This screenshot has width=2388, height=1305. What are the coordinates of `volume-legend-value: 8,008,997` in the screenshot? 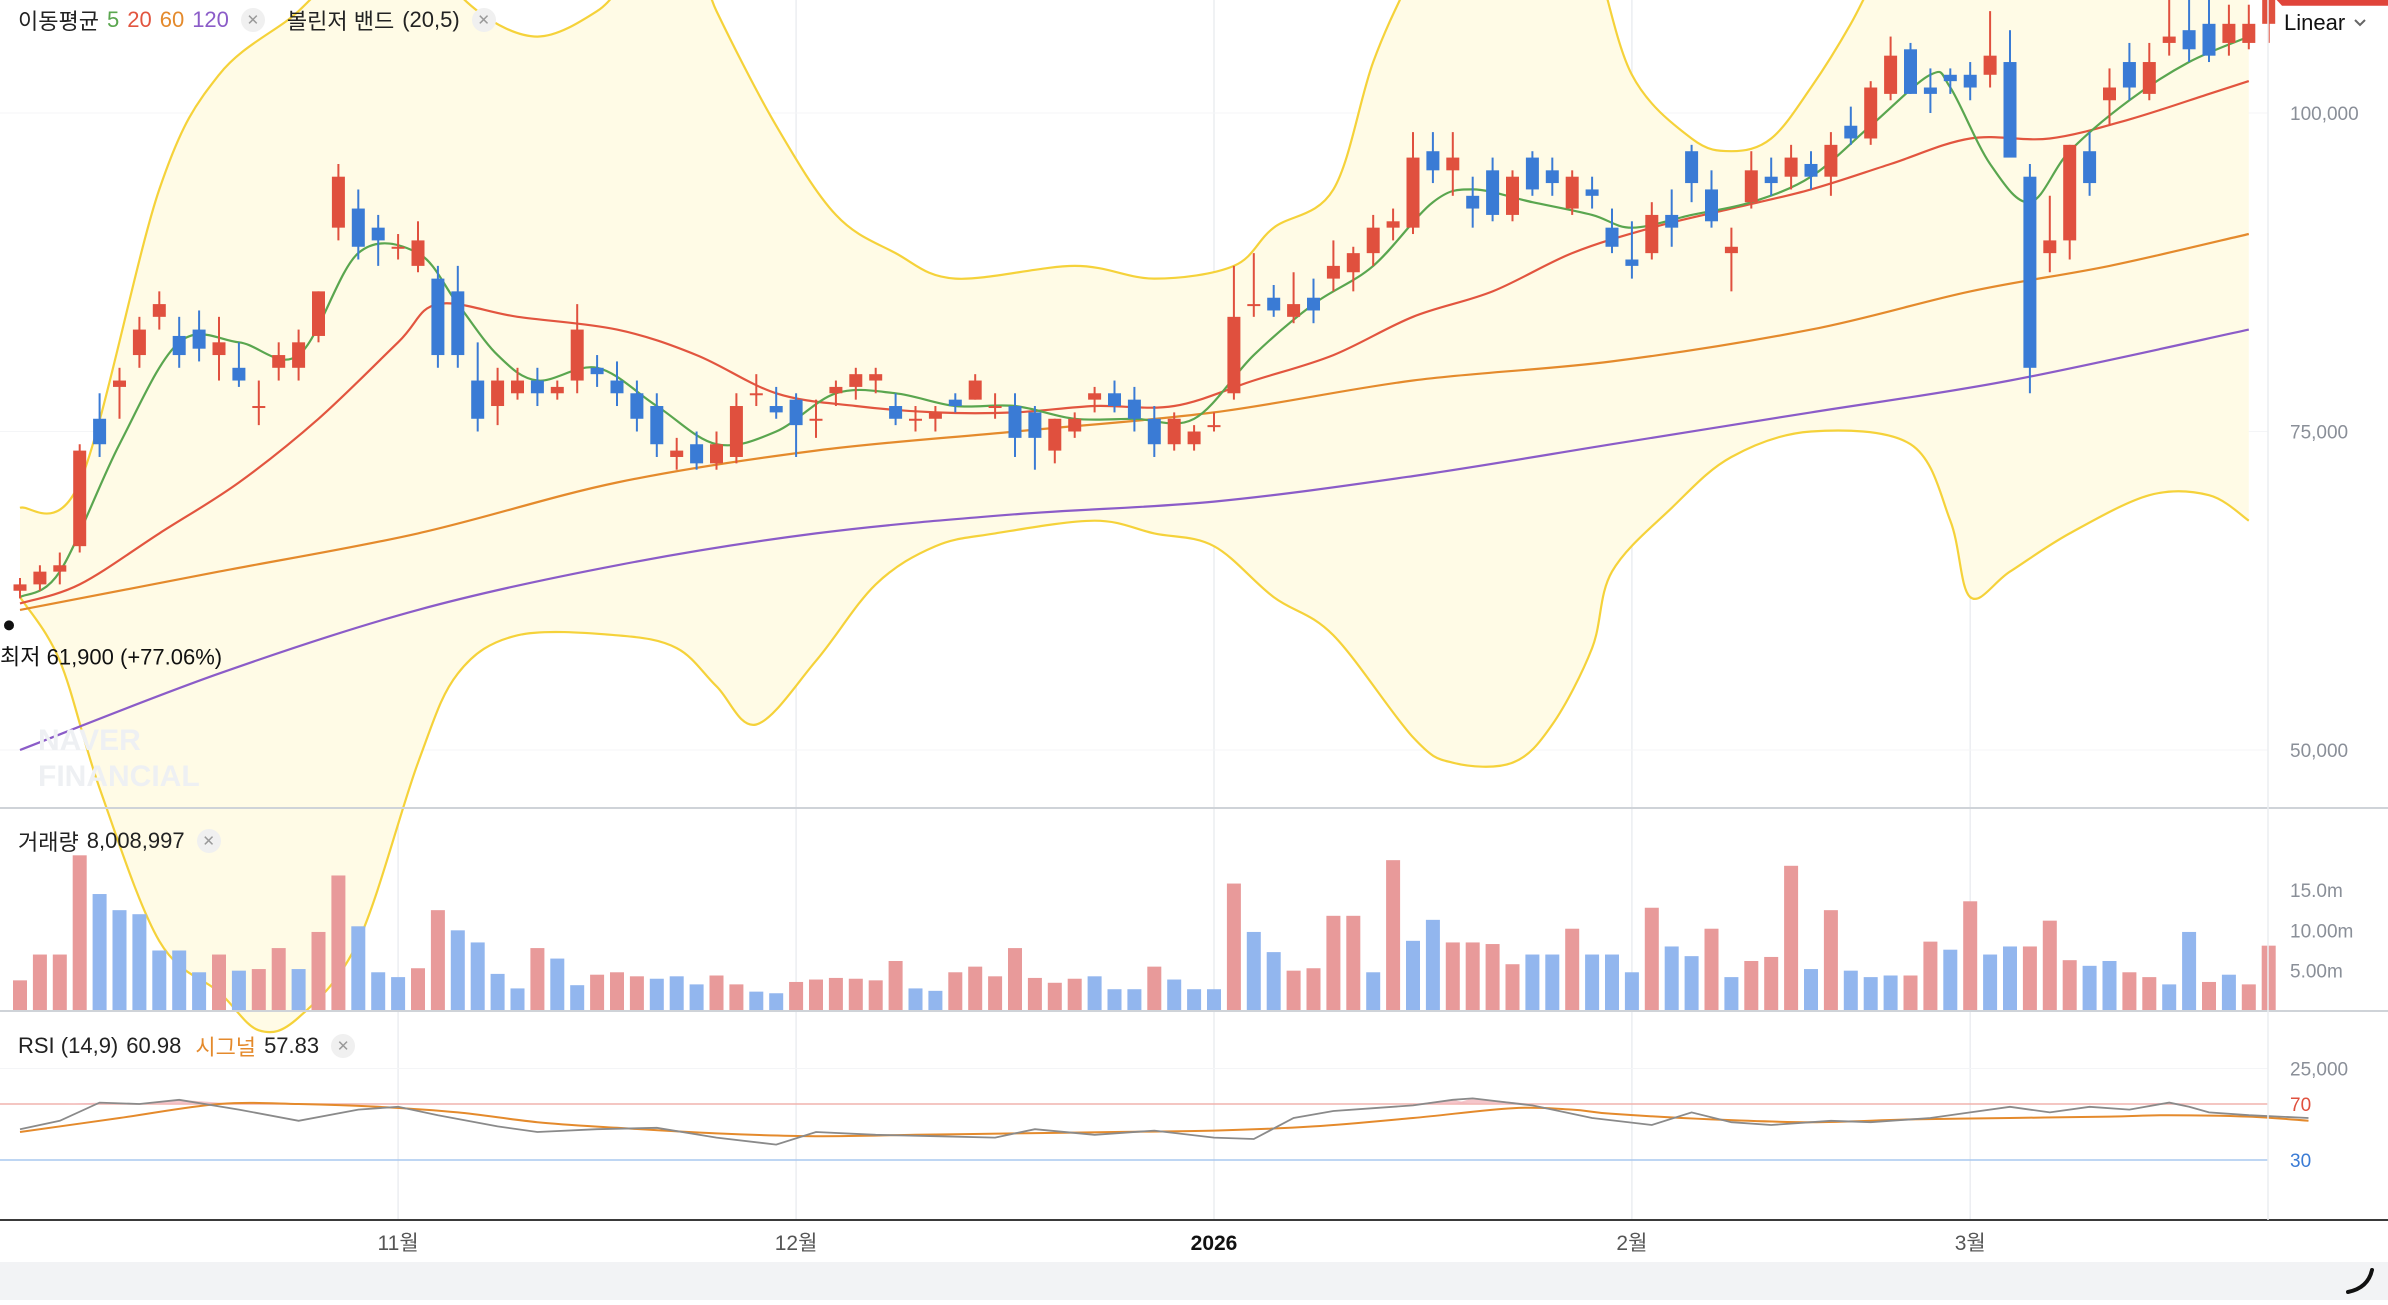 It's located at (135, 840).